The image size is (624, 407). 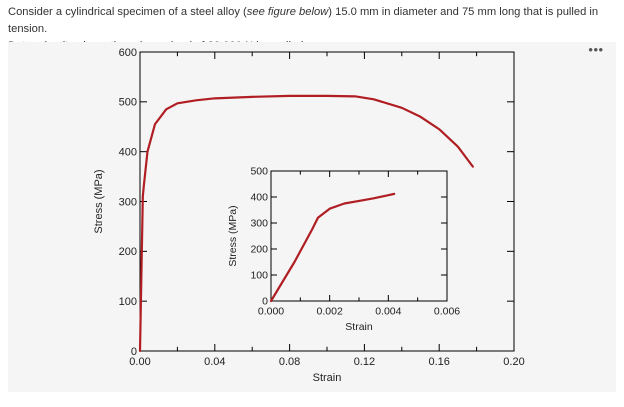 What do you see at coordinates (259, 172) in the screenshot?
I see `inset-y-tick-label: 500` at bounding box center [259, 172].